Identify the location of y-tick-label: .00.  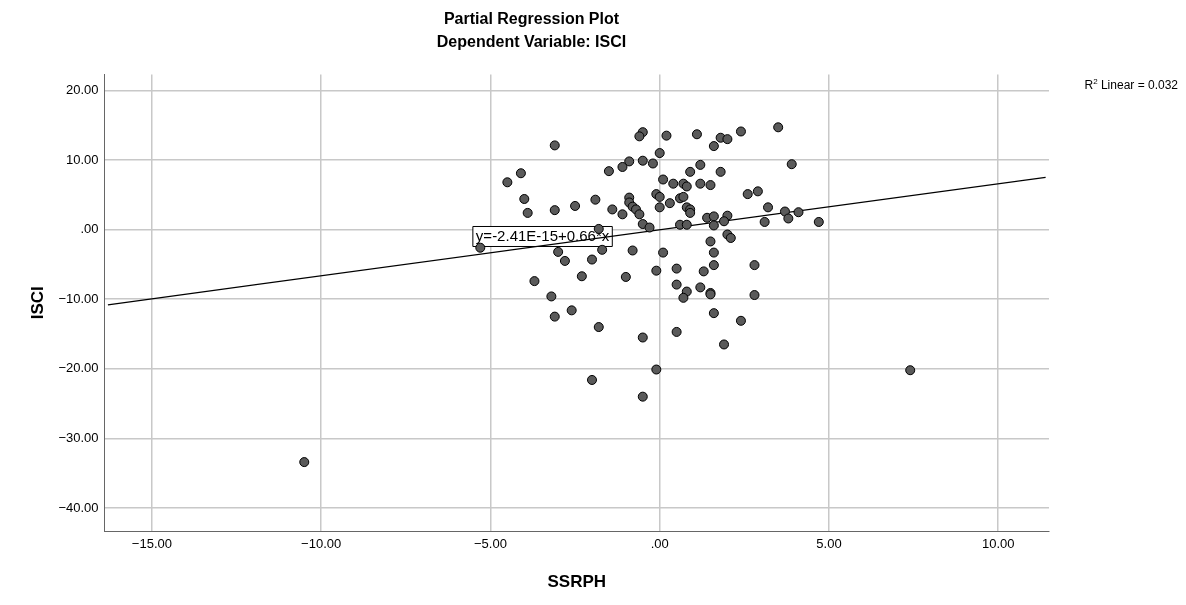
(89, 229).